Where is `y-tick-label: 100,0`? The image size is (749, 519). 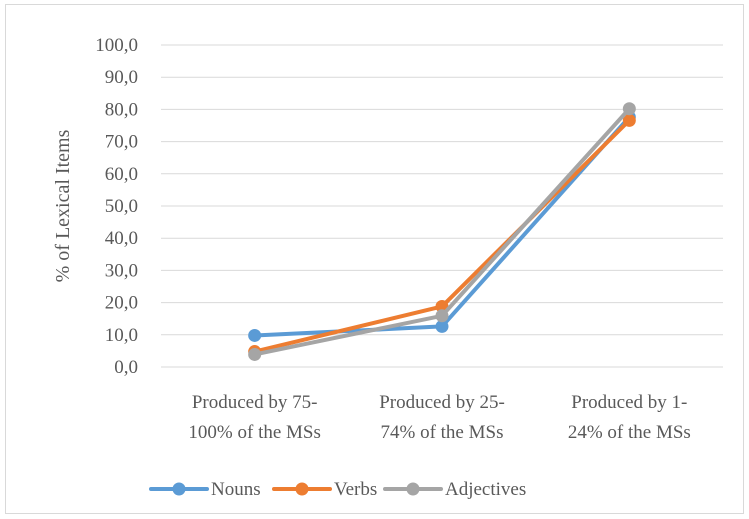
y-tick-label: 100,0 is located at coordinates (116, 45).